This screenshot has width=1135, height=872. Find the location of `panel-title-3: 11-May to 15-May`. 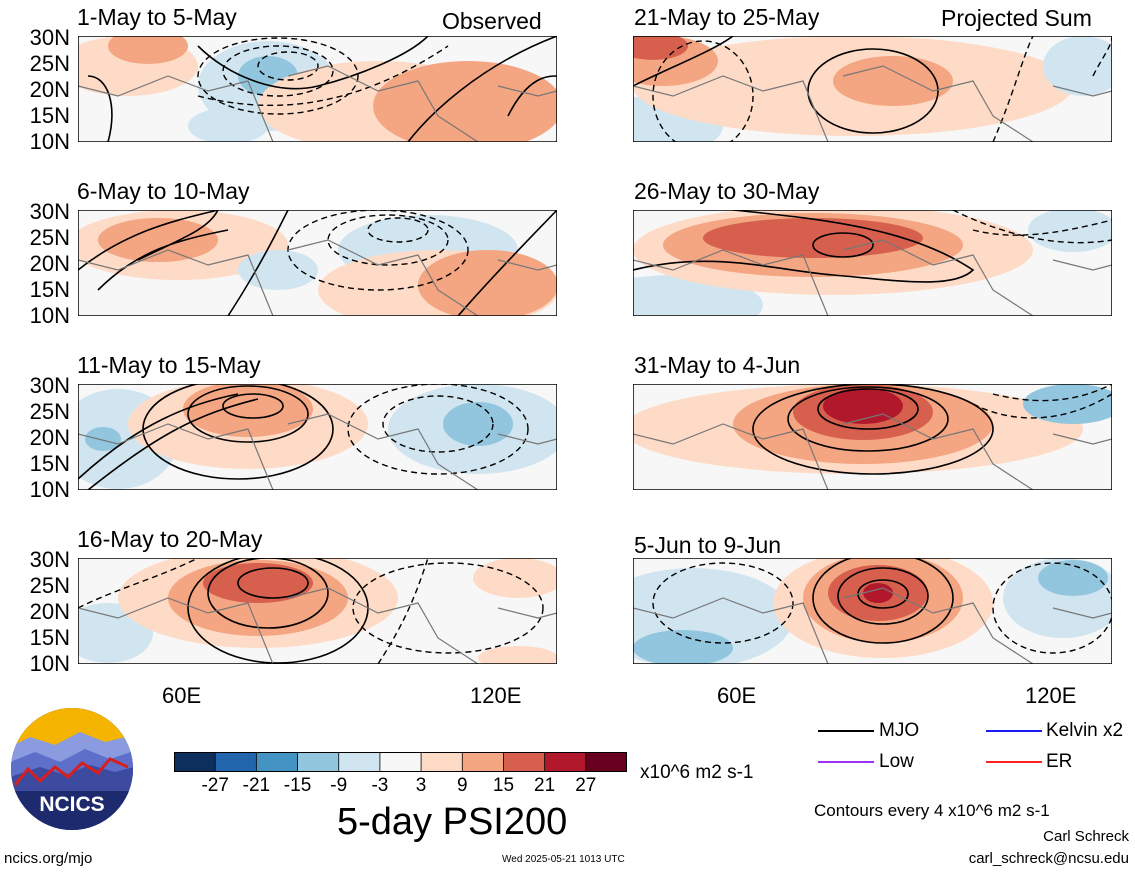

panel-title-3: 11-May to 15-May is located at coordinates (169, 365).